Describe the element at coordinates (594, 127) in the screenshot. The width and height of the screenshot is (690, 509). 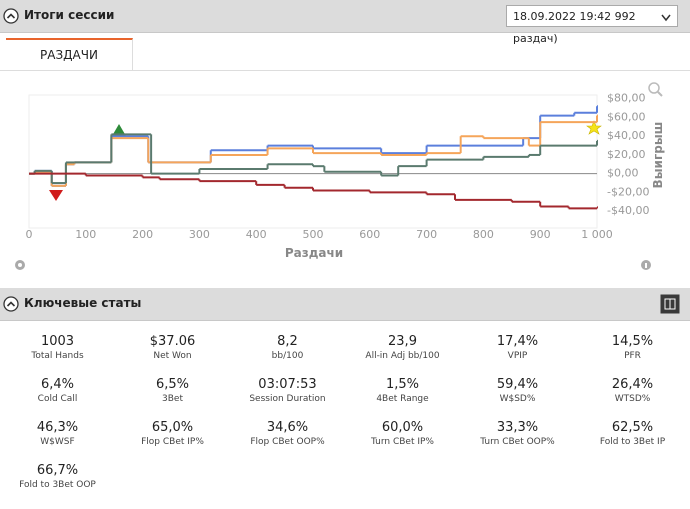
I see `end-marker` at that location.